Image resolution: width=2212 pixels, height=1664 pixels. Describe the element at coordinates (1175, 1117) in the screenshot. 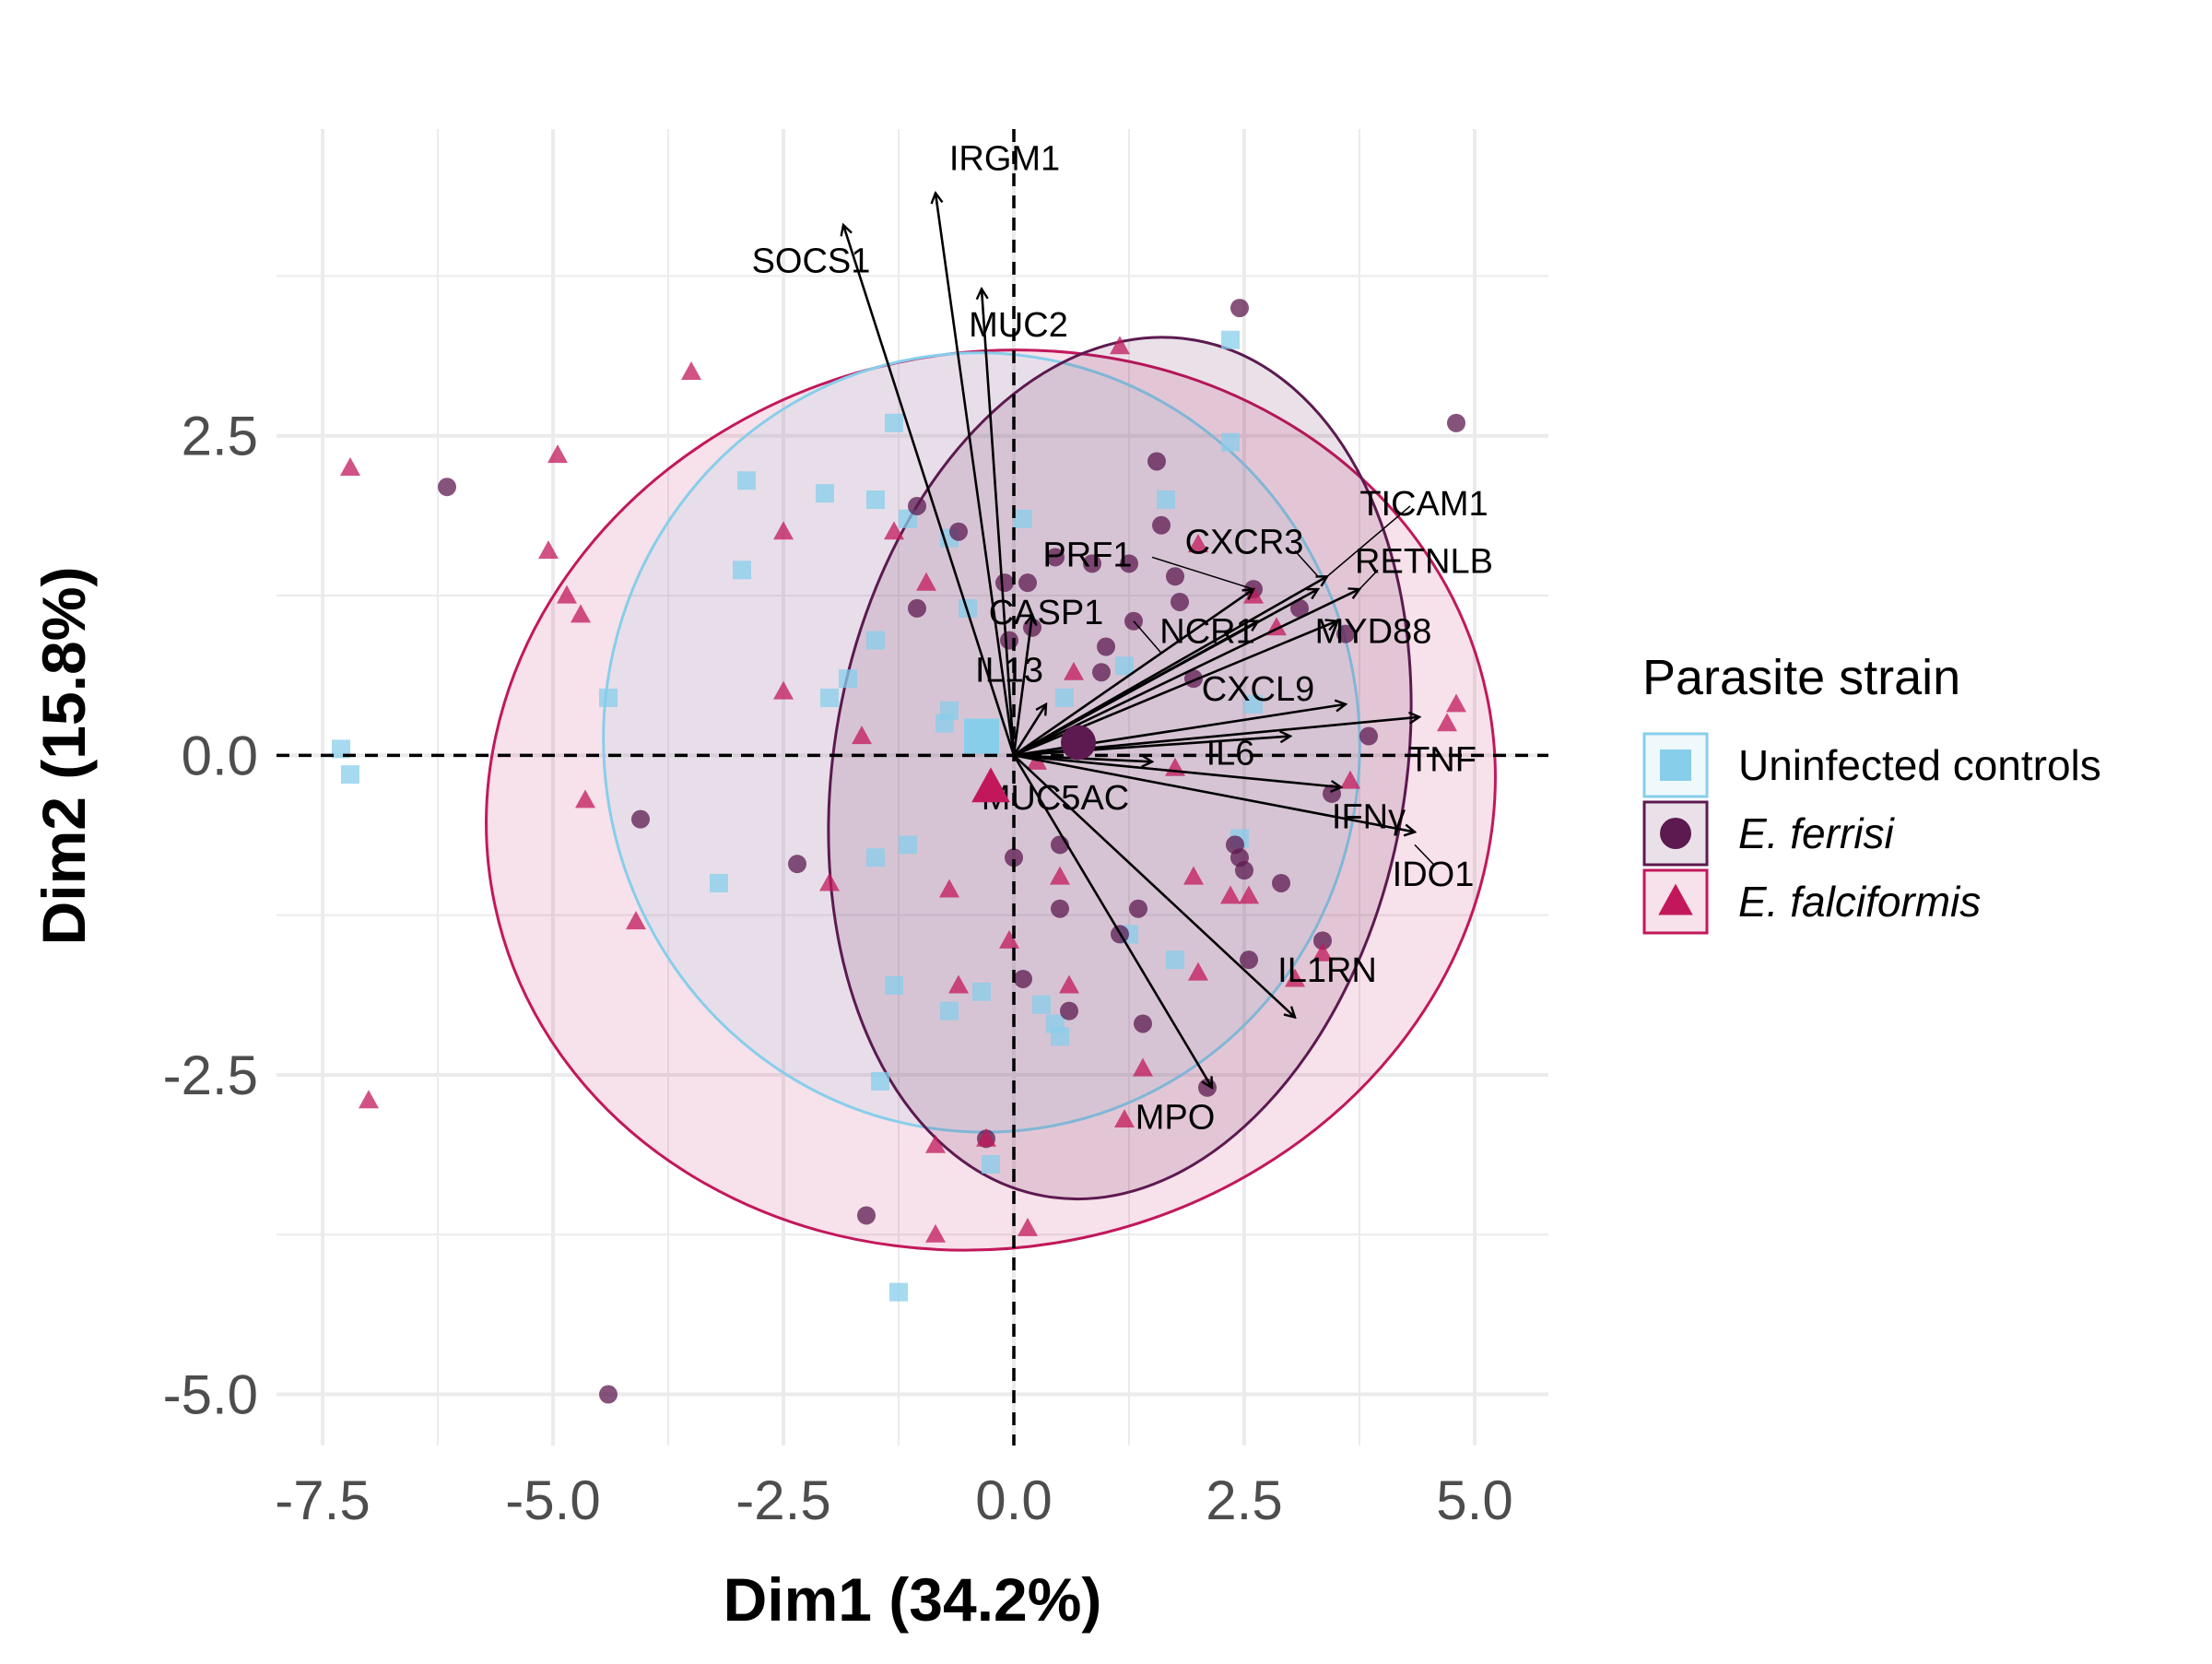

I see `variable-label-MPO: MPO` at that location.